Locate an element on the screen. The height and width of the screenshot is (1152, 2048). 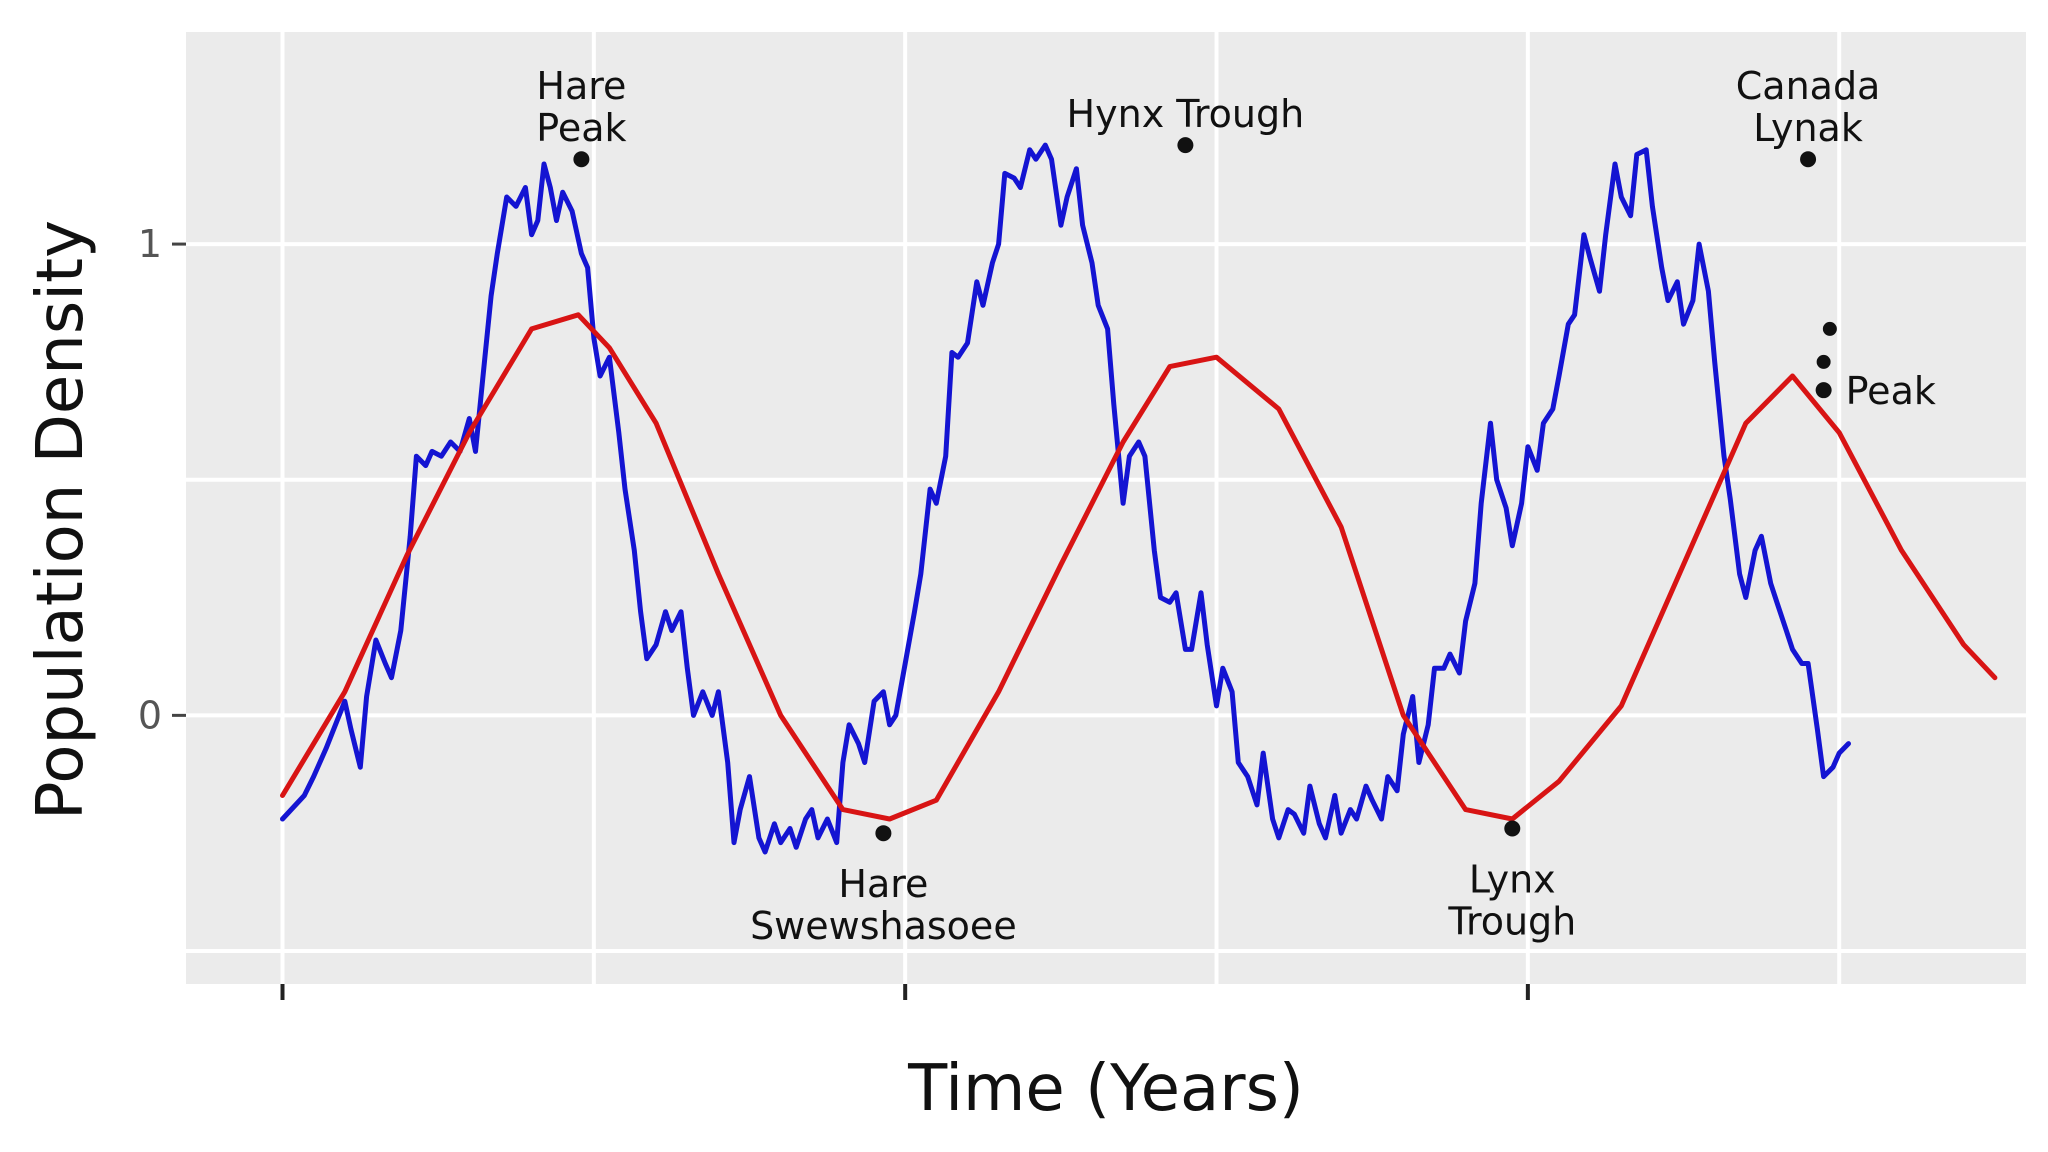
x-axis-title: Time (Years) is located at coordinates (1105, 1089).